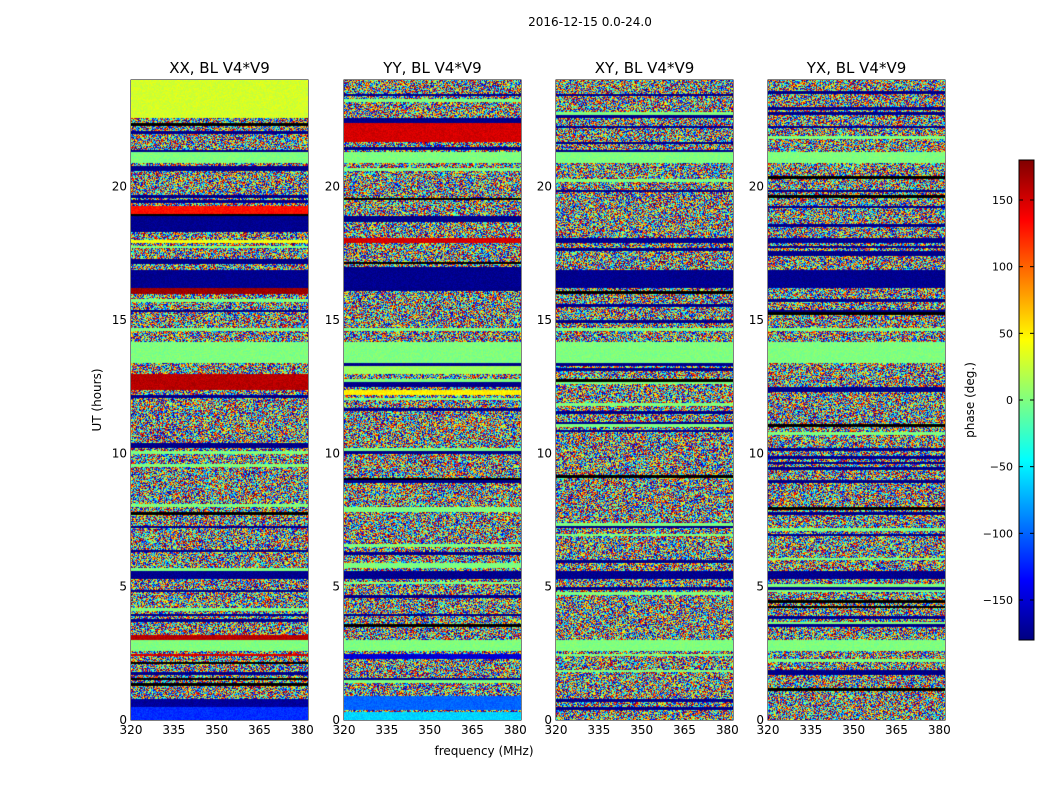 The image size is (1050, 800). Describe the element at coordinates (1002, 200) in the screenshot. I see `colorbar-tick-label: 150` at that location.